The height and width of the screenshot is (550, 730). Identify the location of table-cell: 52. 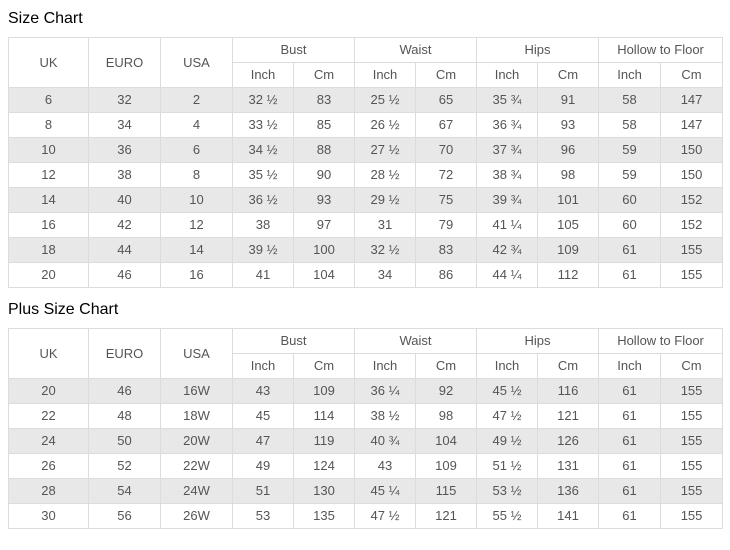
(124, 466).